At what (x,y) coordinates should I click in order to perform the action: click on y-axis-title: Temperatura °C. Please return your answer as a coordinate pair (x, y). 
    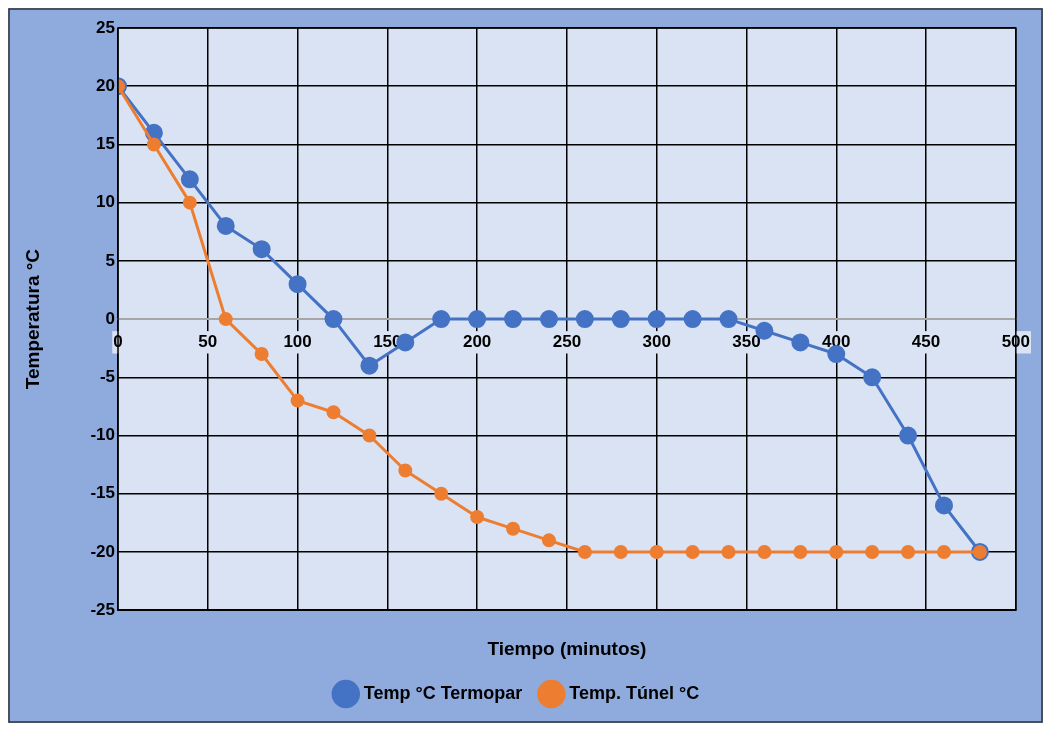
    Looking at the image, I should click on (32, 319).